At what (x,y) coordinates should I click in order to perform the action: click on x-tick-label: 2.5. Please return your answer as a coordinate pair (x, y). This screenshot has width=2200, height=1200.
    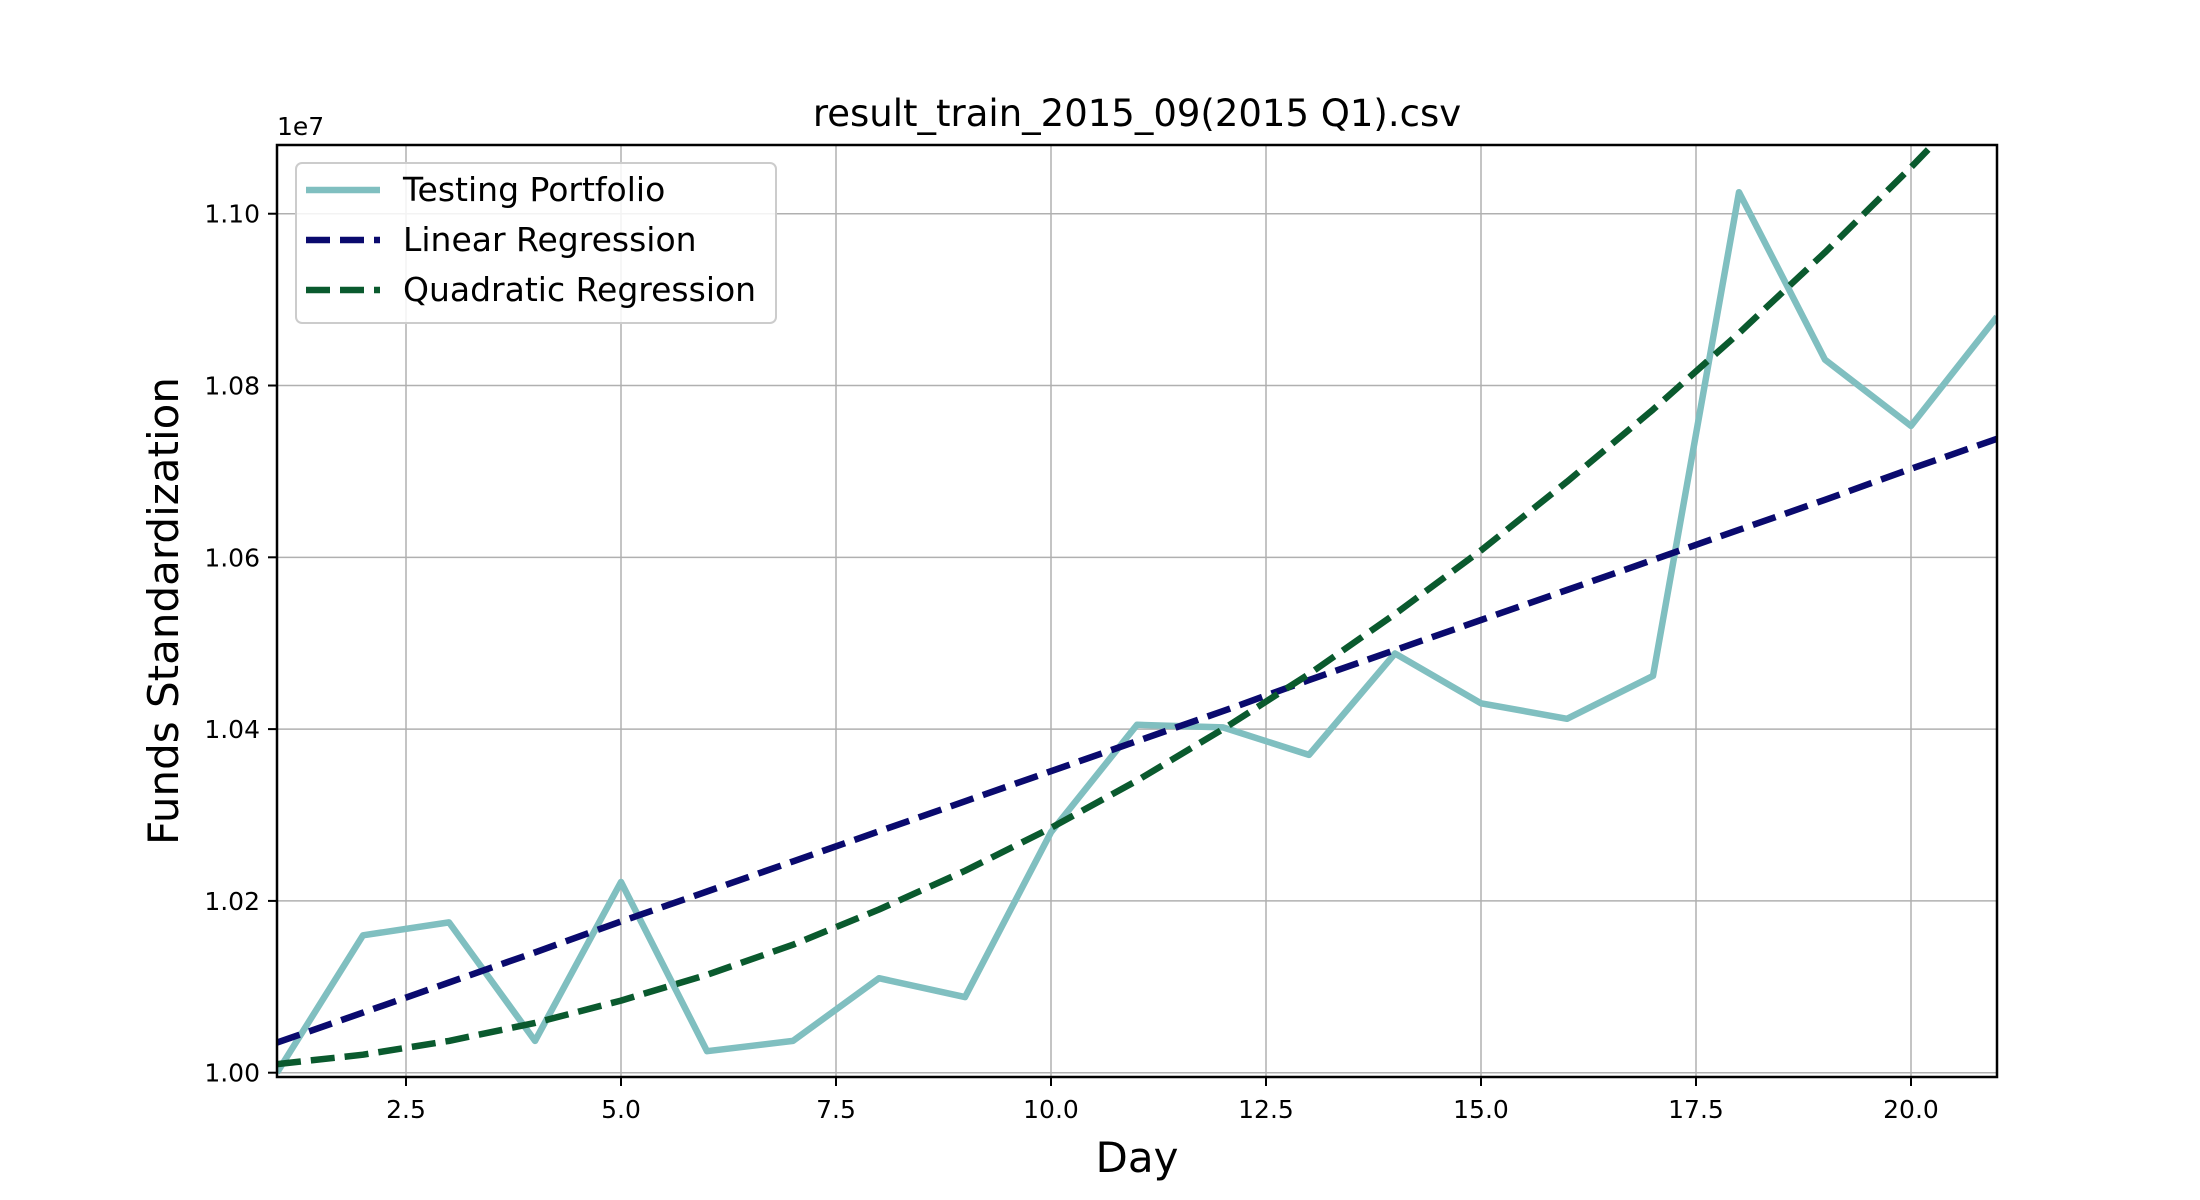
    Looking at the image, I should click on (406, 1109).